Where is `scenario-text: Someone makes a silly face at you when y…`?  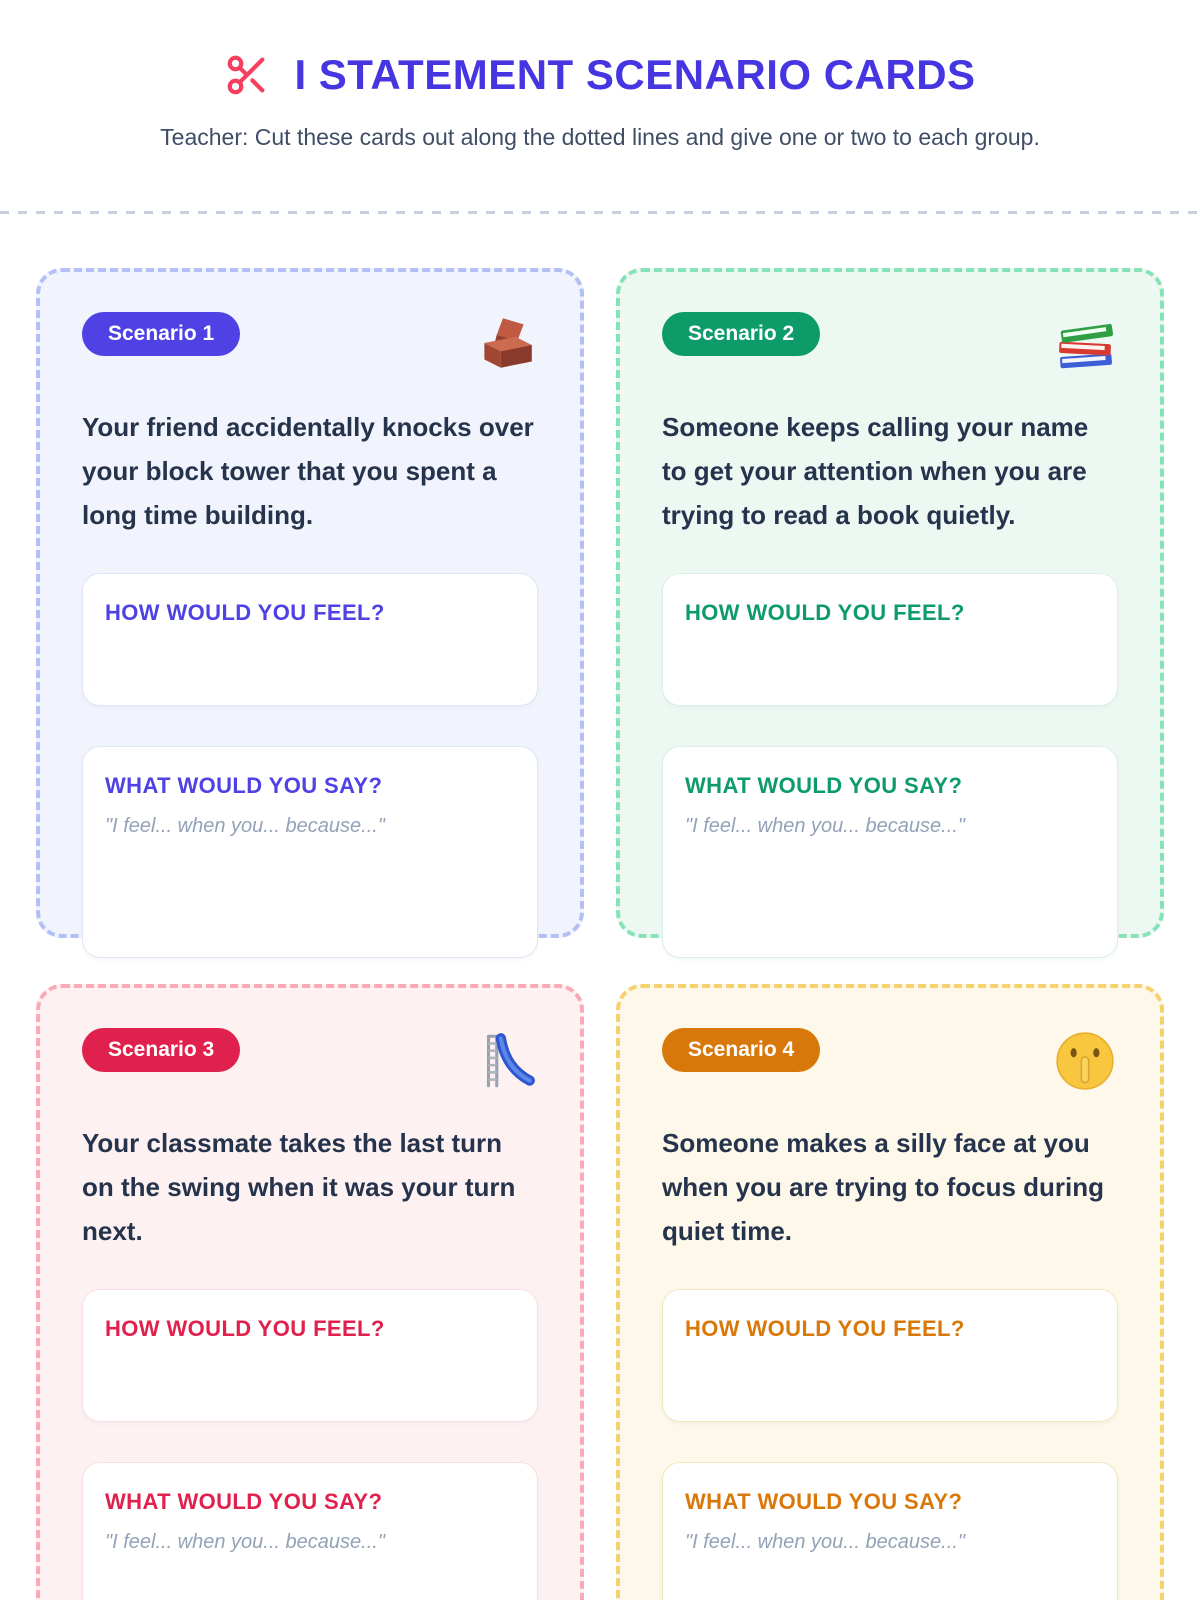 scenario-text: Someone makes a silly face at you when y… is located at coordinates (883, 1187).